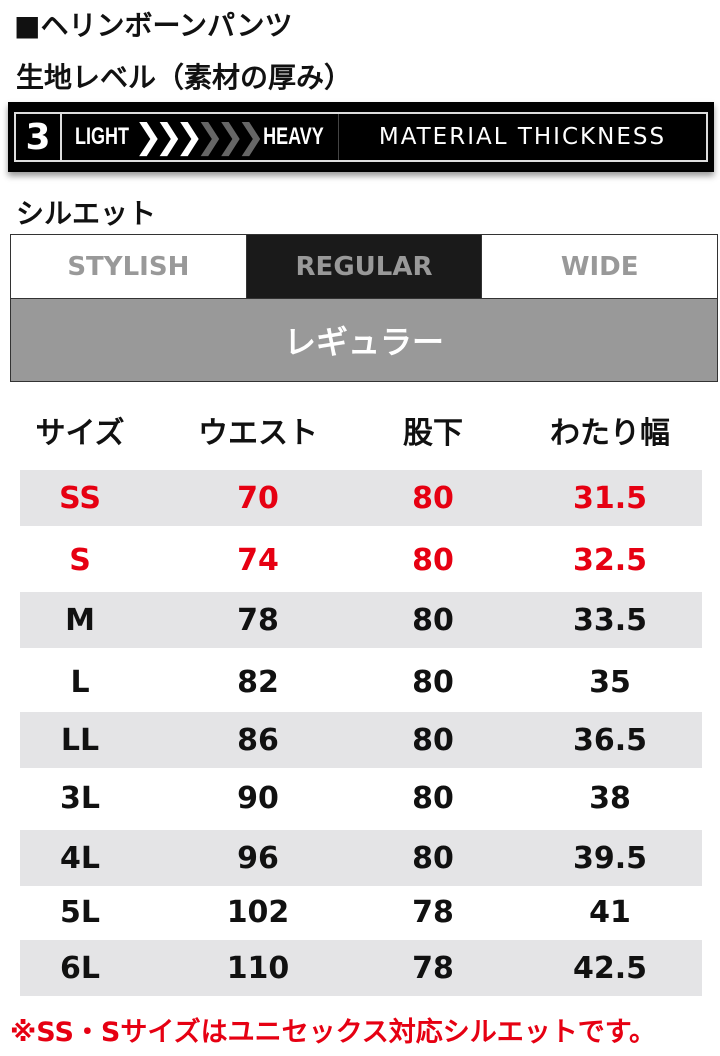 This screenshot has height=1056, width=720. I want to click on table-cell: L, so click(80, 682).